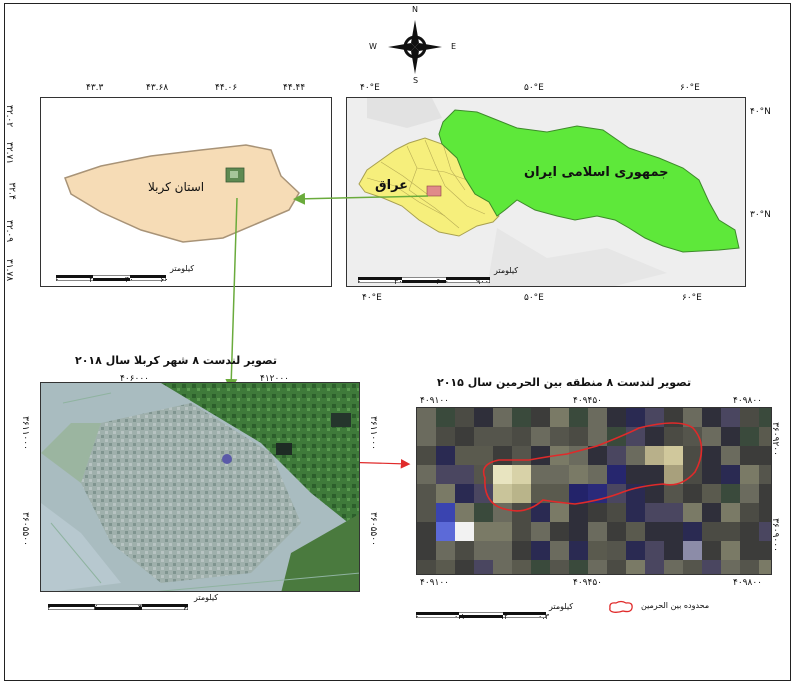 This screenshot has height=684, width=795. What do you see at coordinates (176, 360) in the screenshot?
I see `city-panel-title: تصویر لندست ۸ شهر کربلا سال ۲۰۱۸` at bounding box center [176, 360].